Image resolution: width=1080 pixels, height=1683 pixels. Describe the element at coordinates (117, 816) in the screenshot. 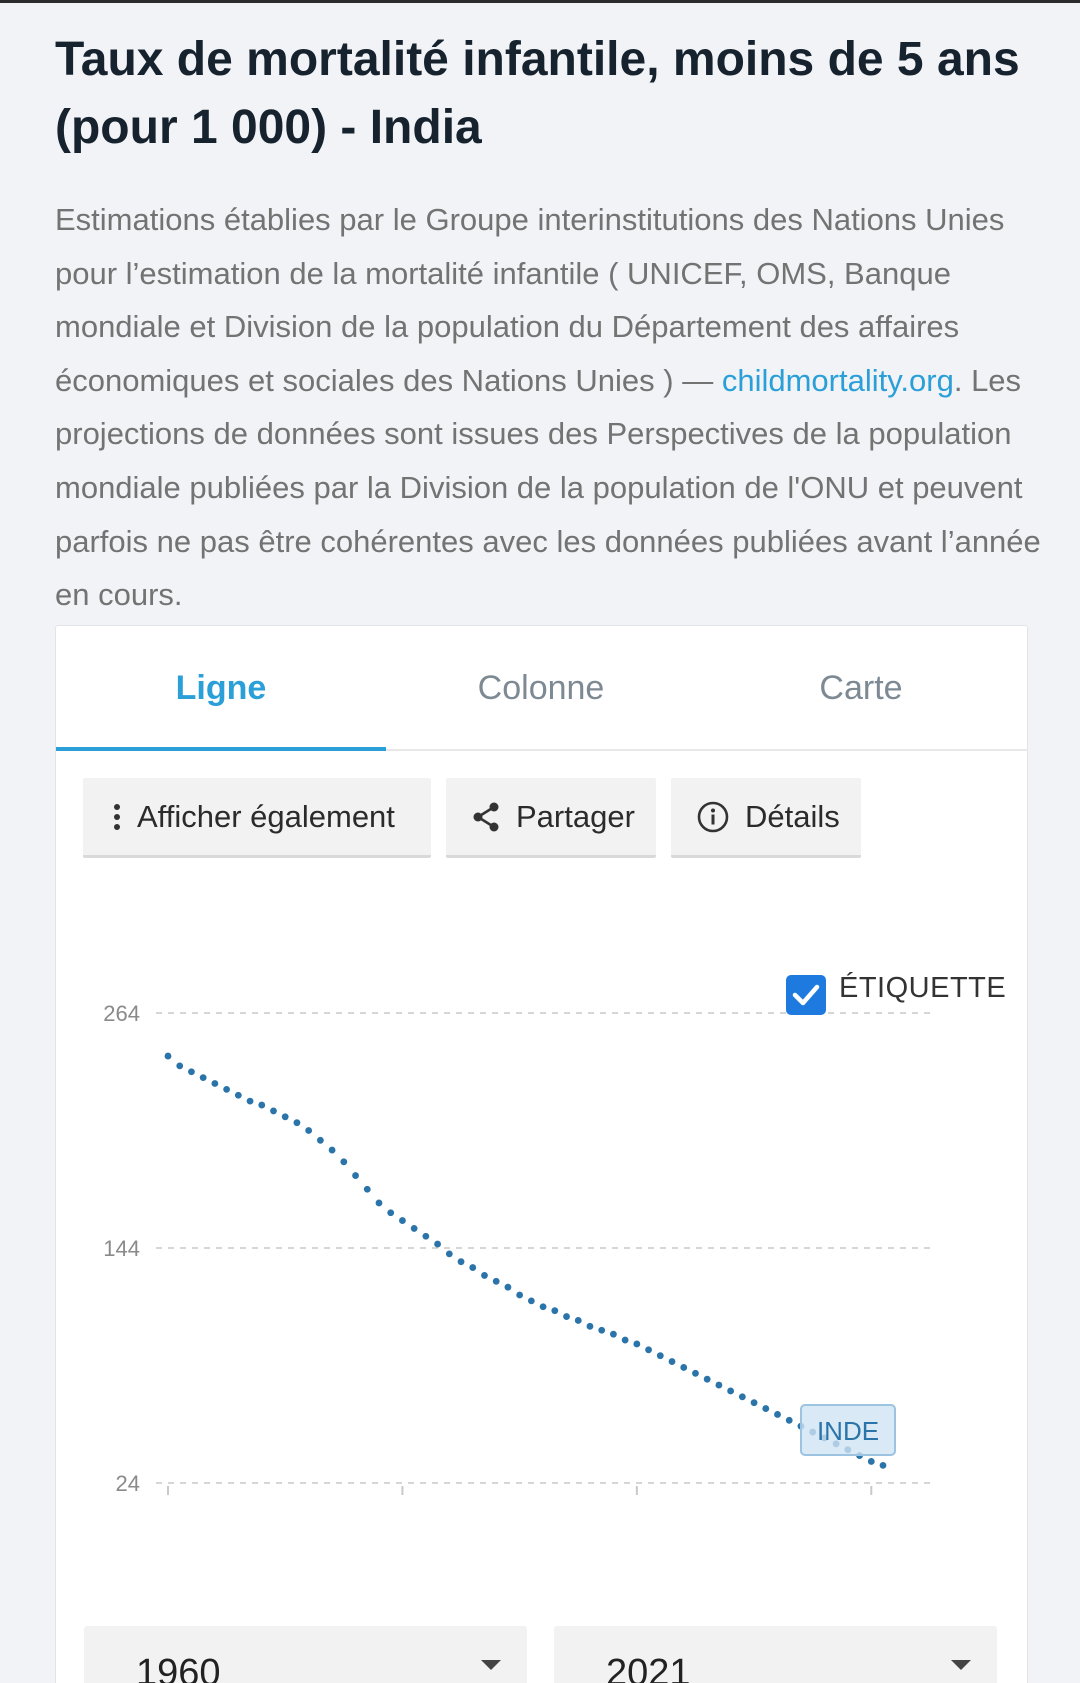

I see `more-vertical-icon` at that location.